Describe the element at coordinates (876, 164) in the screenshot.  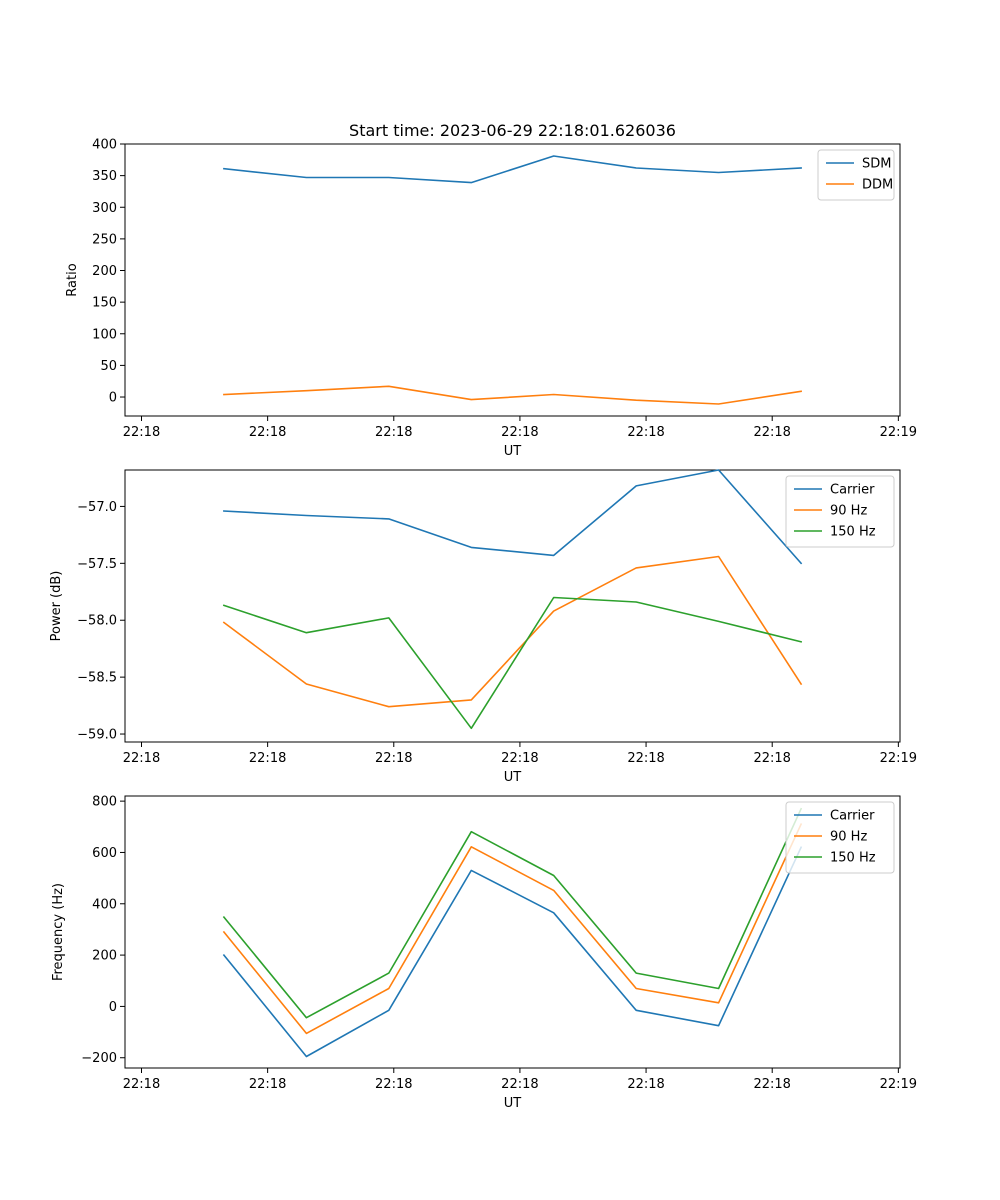
I see `legend-label: SDM` at that location.